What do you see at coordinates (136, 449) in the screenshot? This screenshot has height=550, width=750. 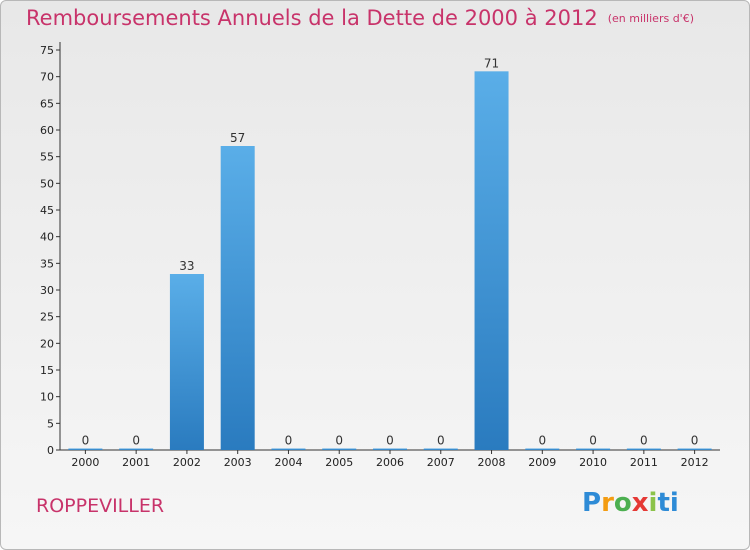 I see `bar-2001` at bounding box center [136, 449].